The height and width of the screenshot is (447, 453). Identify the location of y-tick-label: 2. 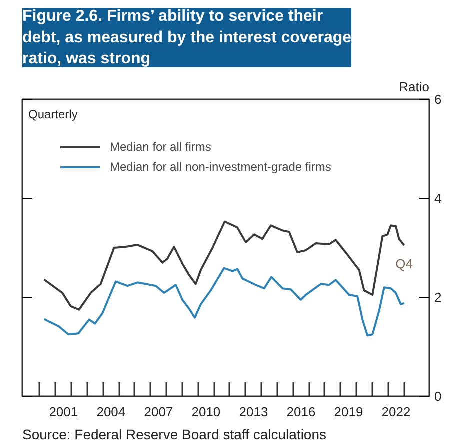
(438, 297).